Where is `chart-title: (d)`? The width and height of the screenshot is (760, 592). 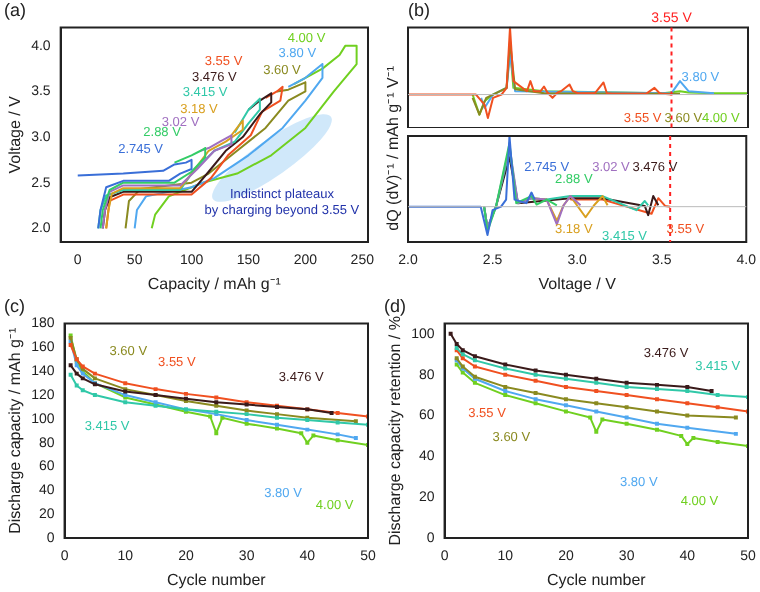 chart-title: (d) is located at coordinates (395, 305).